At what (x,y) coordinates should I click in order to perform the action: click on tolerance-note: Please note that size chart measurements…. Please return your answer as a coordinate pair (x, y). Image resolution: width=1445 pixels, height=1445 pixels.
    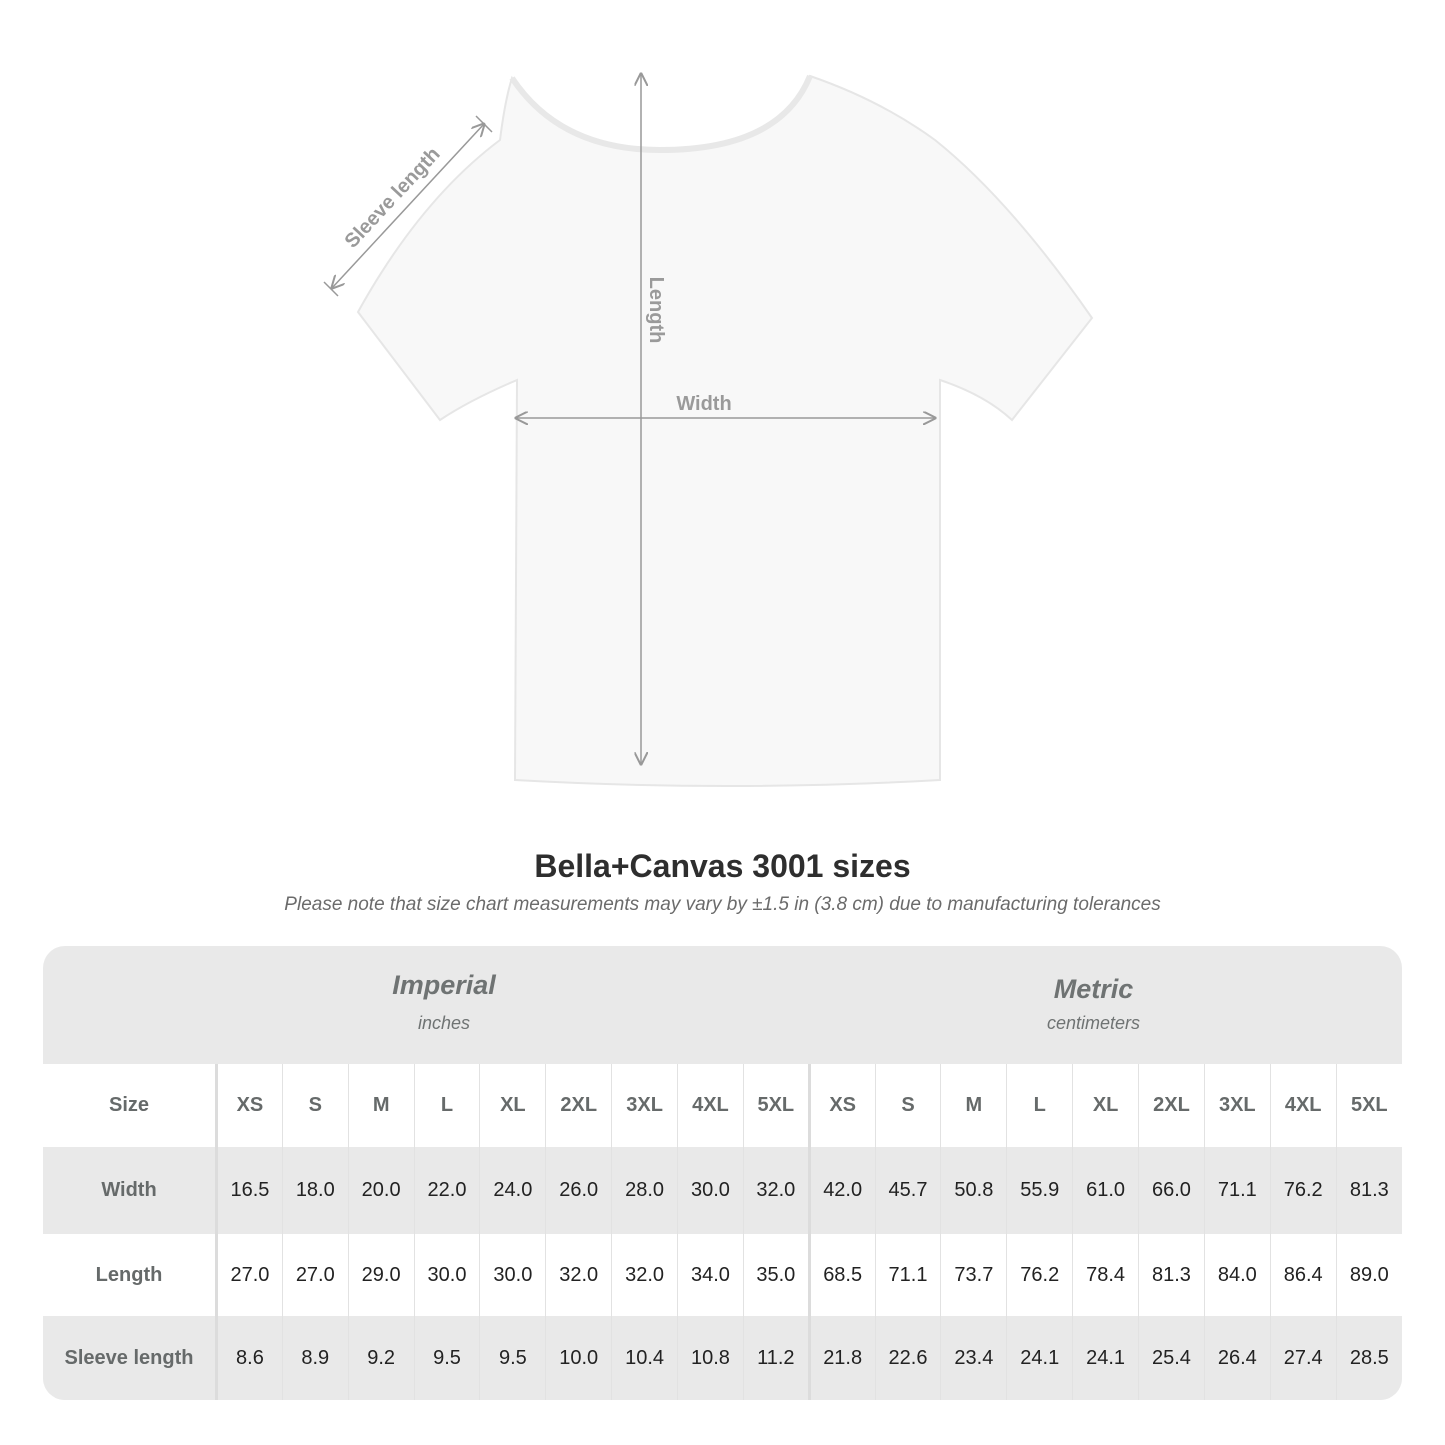
    Looking at the image, I should click on (722, 904).